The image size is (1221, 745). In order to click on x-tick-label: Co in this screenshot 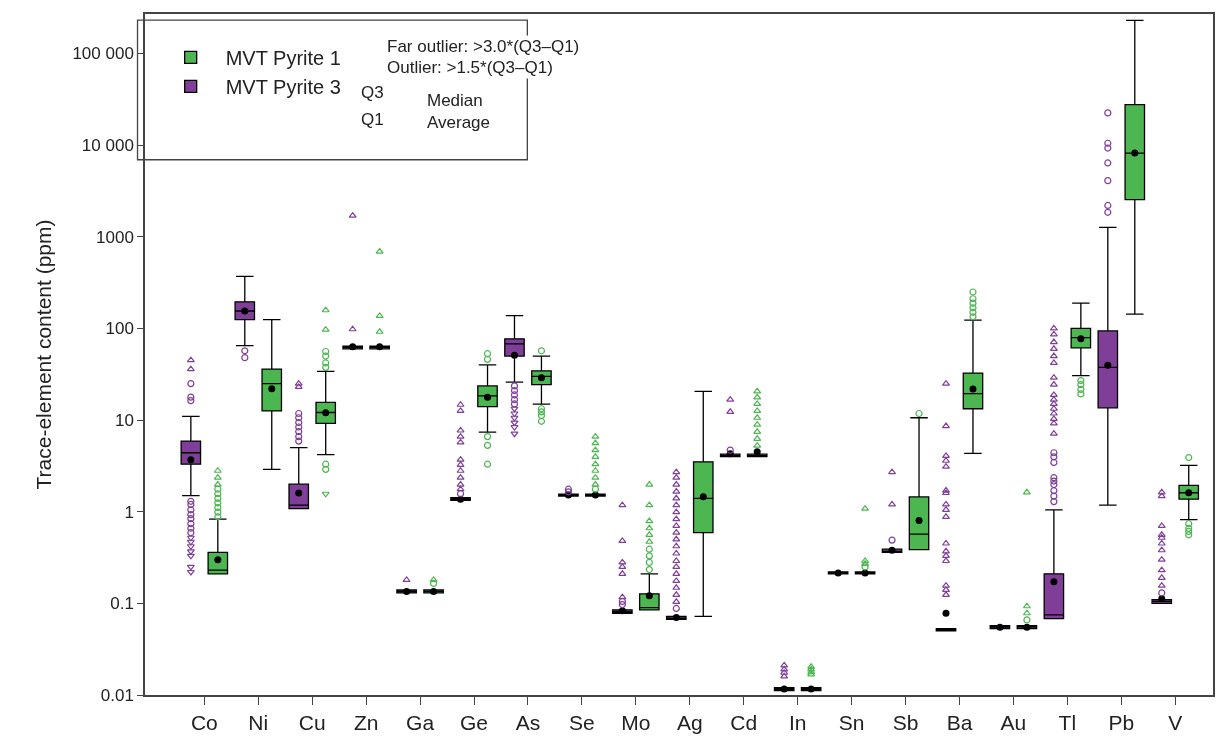, I will do `click(204, 722)`.